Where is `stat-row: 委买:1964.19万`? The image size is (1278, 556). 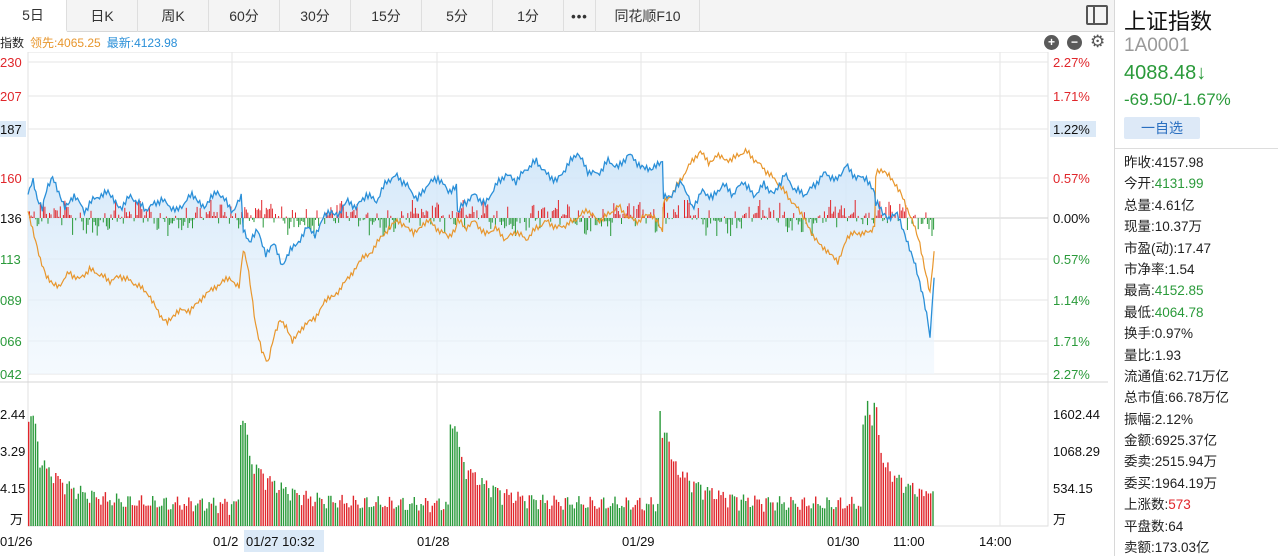 stat-row: 委买:1964.19万 is located at coordinates (1199, 483).